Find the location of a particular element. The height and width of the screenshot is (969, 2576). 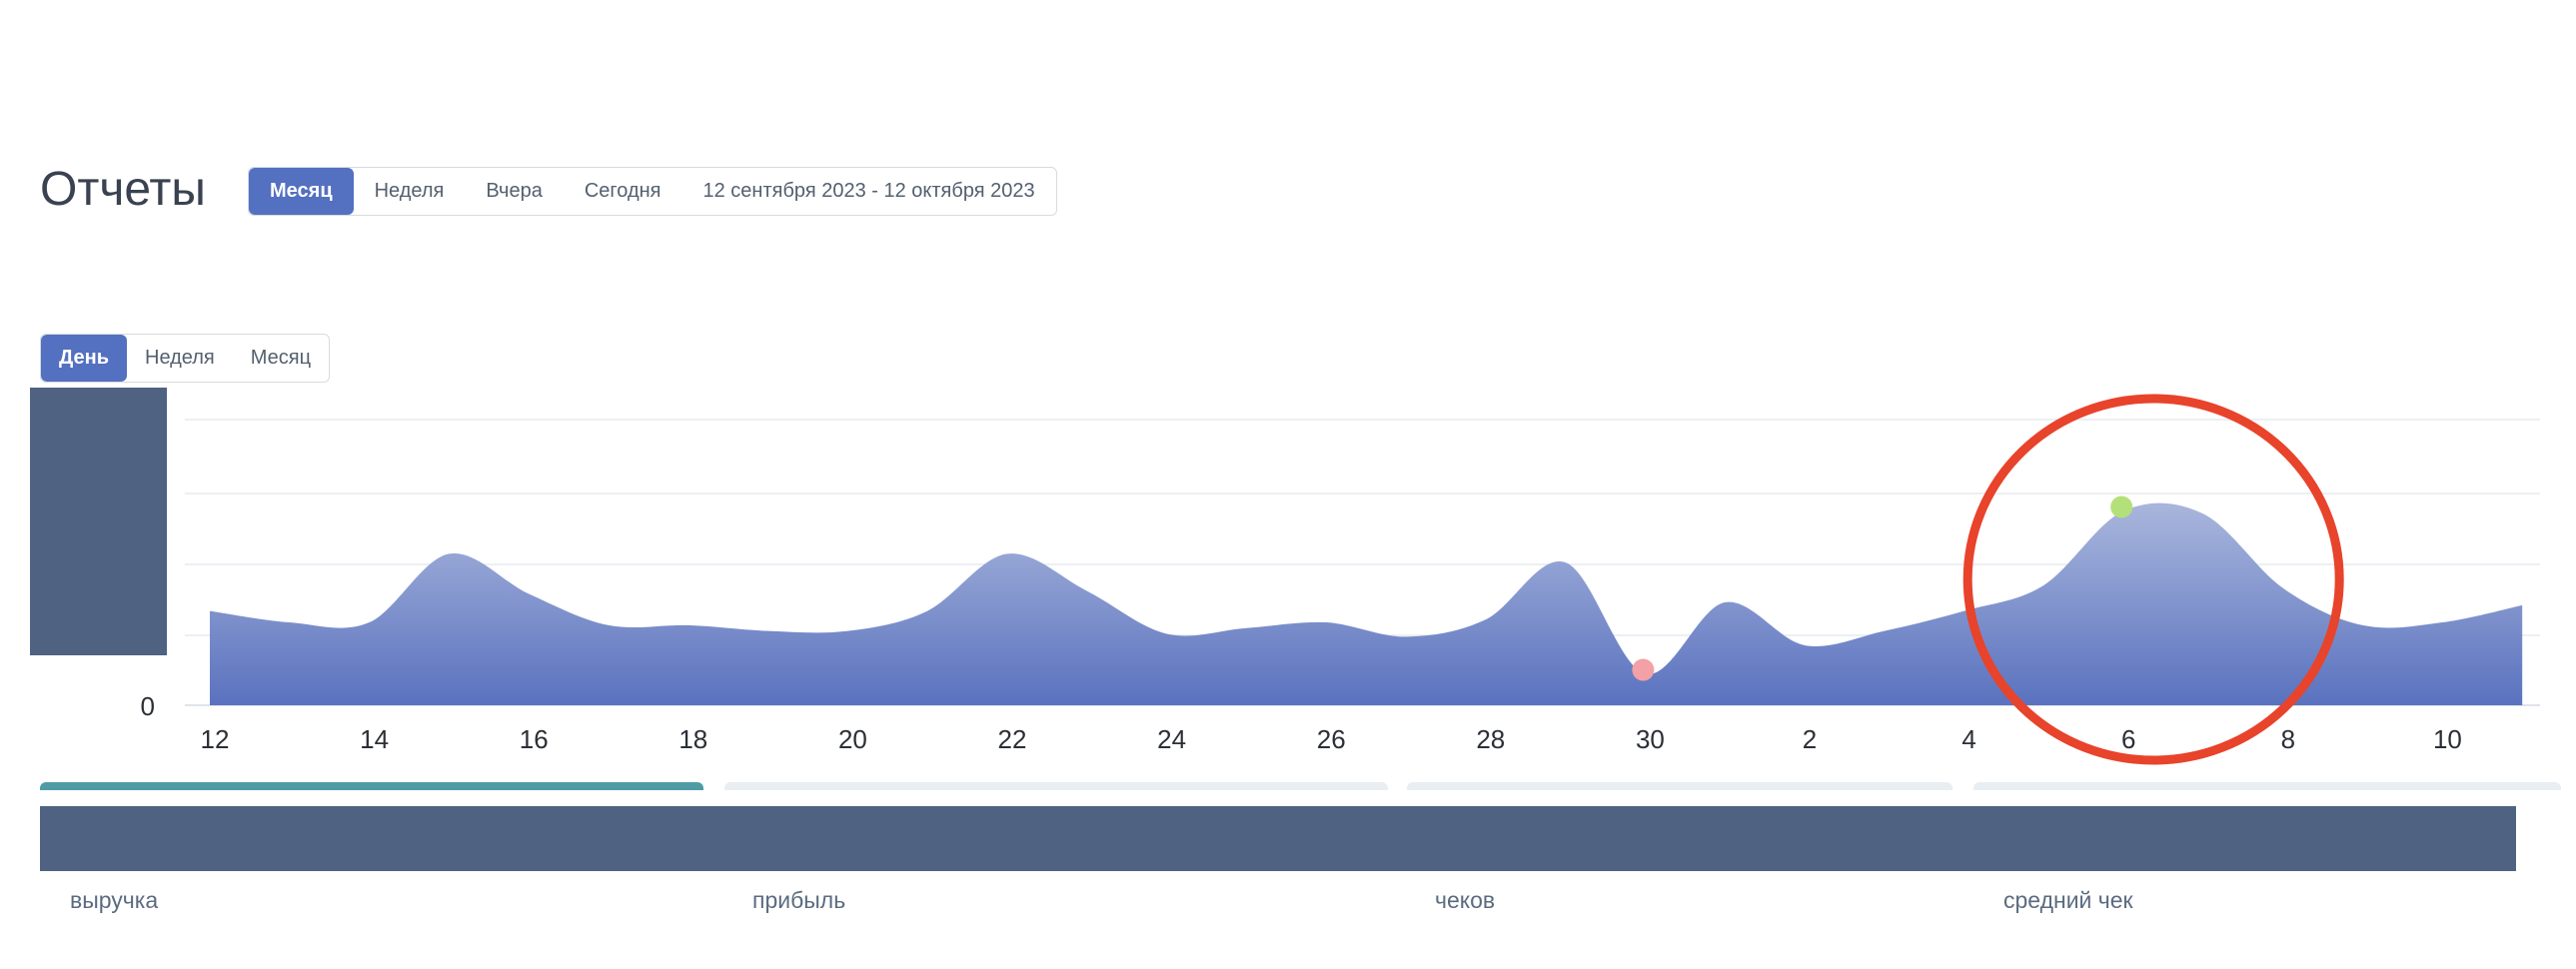

period-week-button: Неделя is located at coordinates (409, 191).